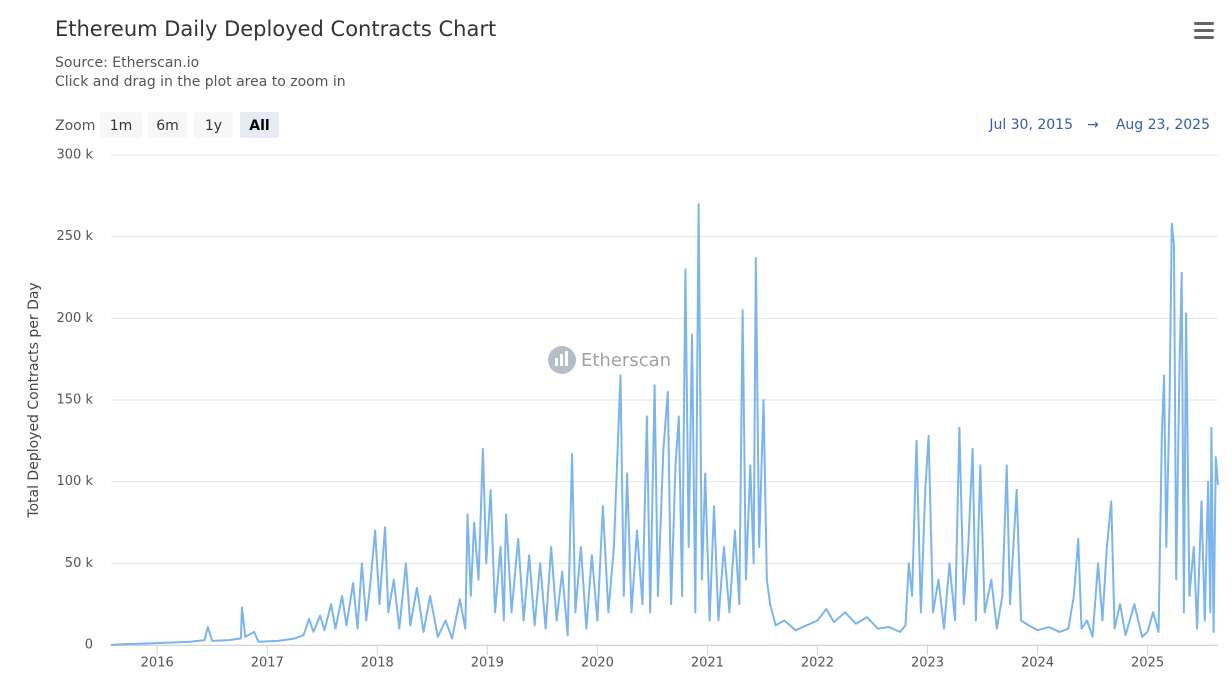  I want to click on zoom-buttons: 1m 6m 1y All, so click(189, 125).